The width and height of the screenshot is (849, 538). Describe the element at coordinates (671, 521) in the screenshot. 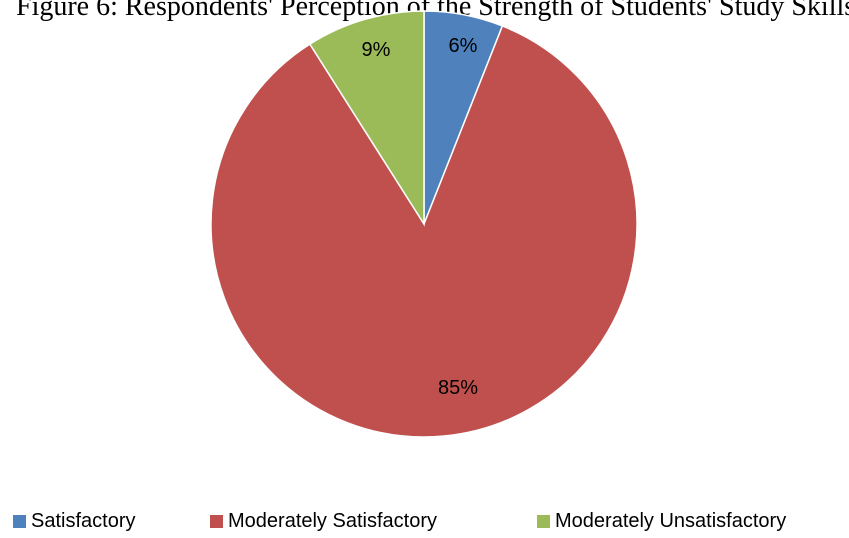

I see `legend-label-moderately-unsatisfactory: Moderately Unsatisfactory` at that location.